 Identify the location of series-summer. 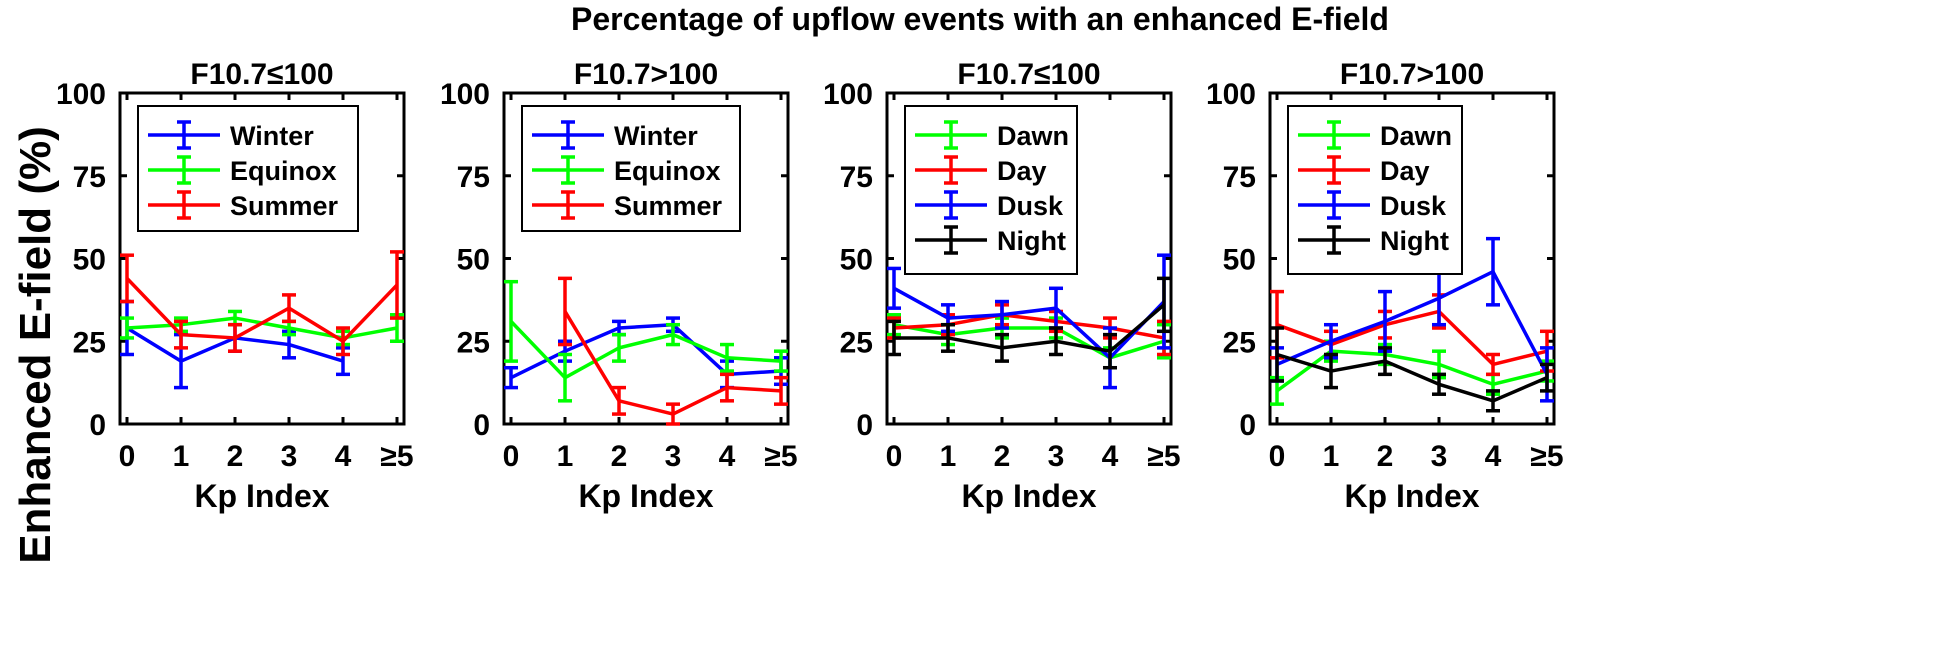
(673, 351).